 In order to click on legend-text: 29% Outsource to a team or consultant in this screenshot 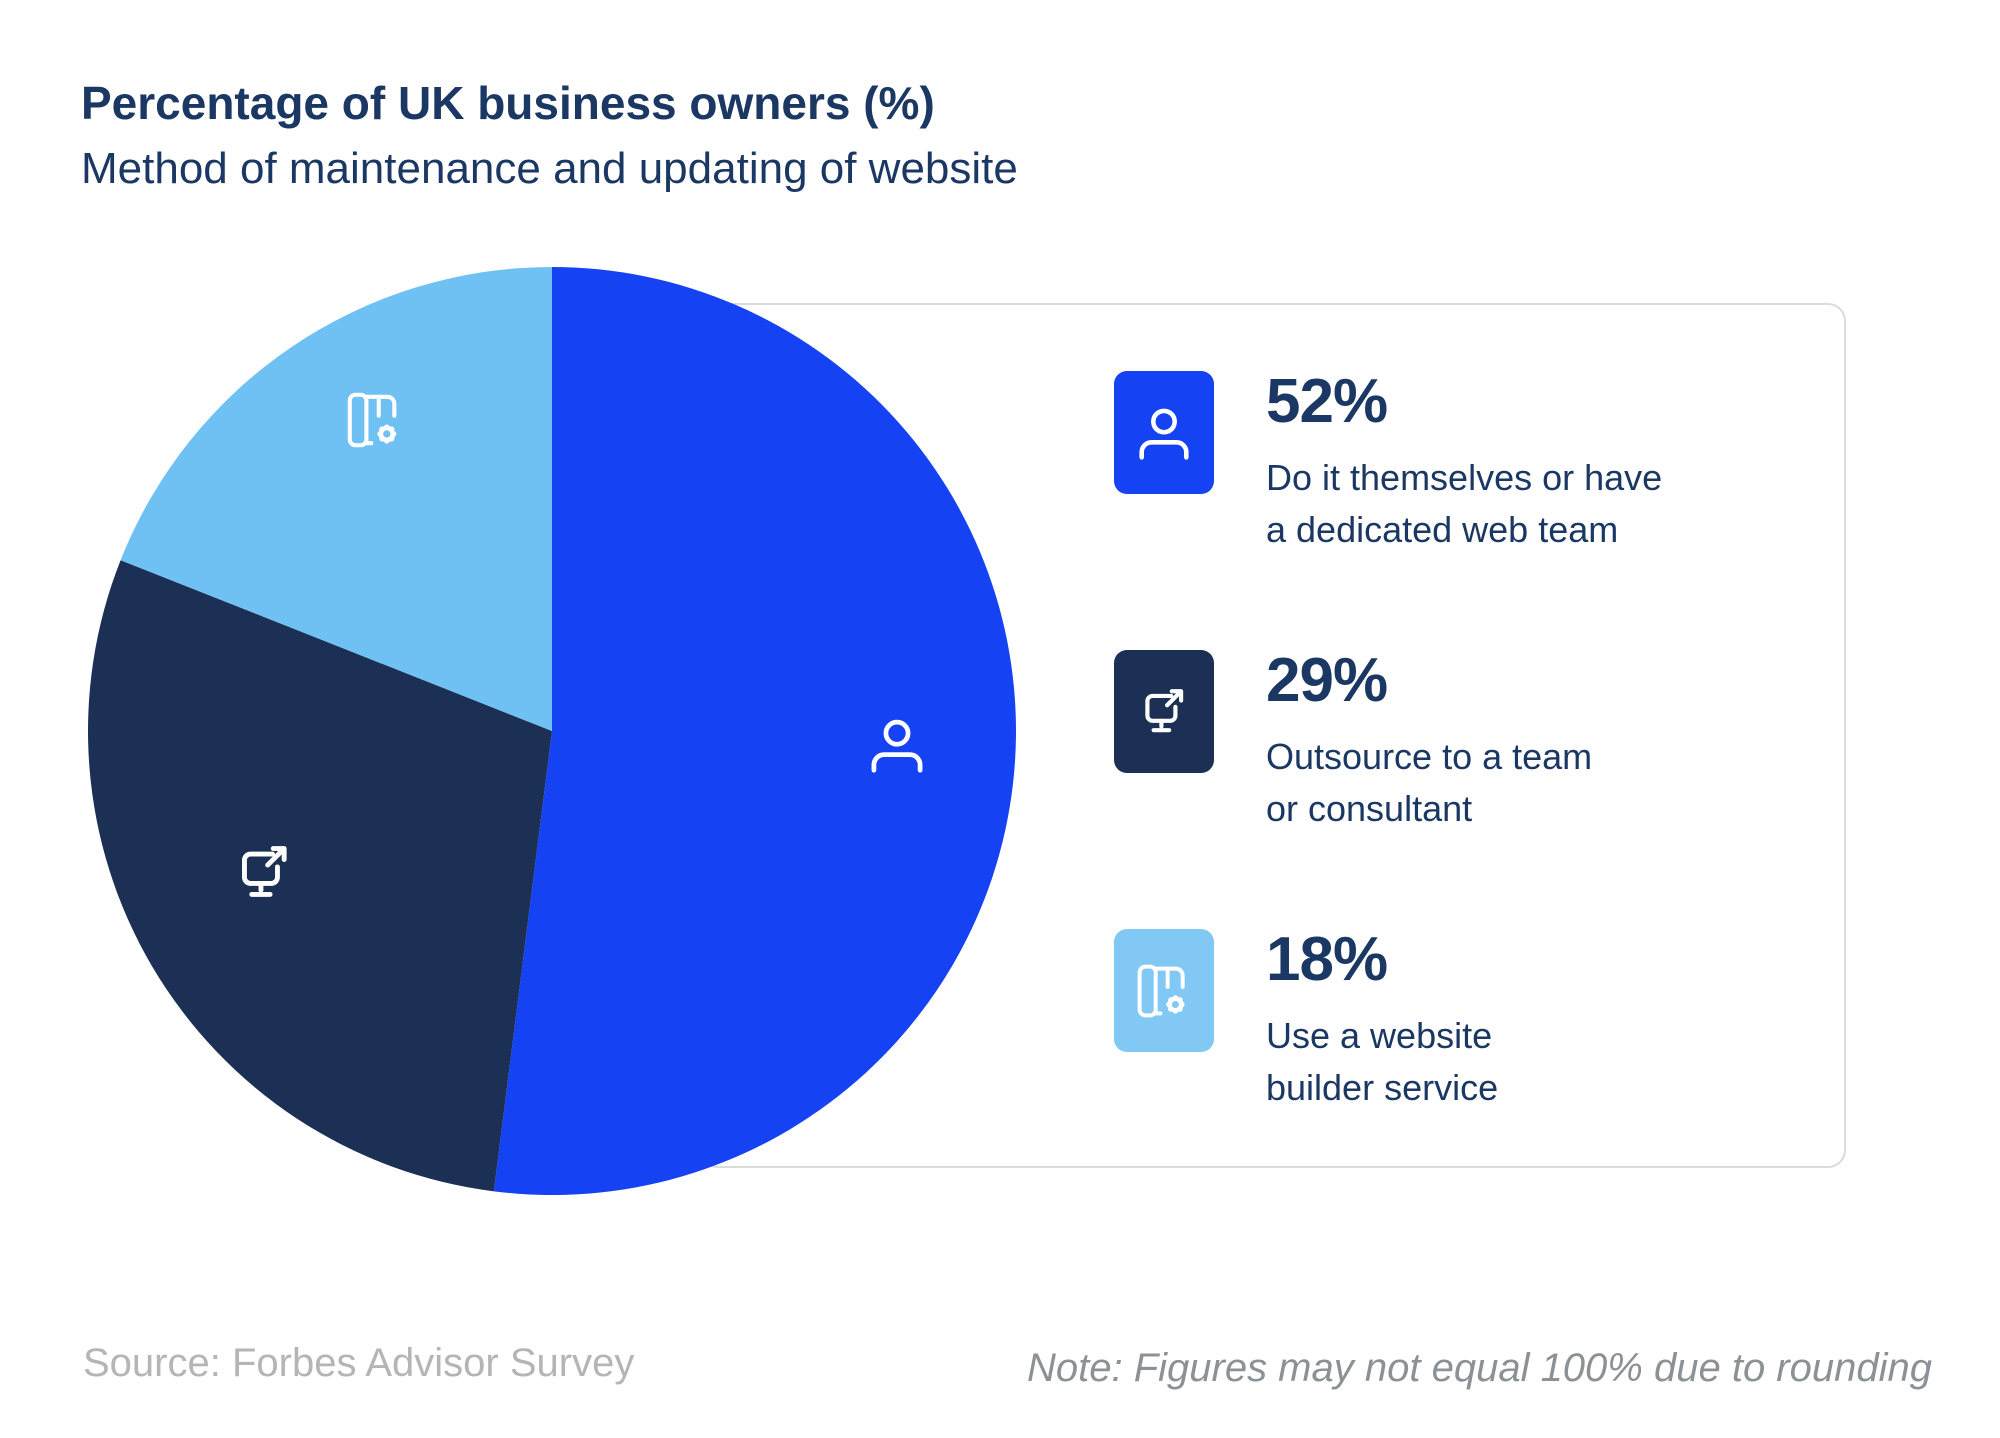, I will do `click(1429, 742)`.